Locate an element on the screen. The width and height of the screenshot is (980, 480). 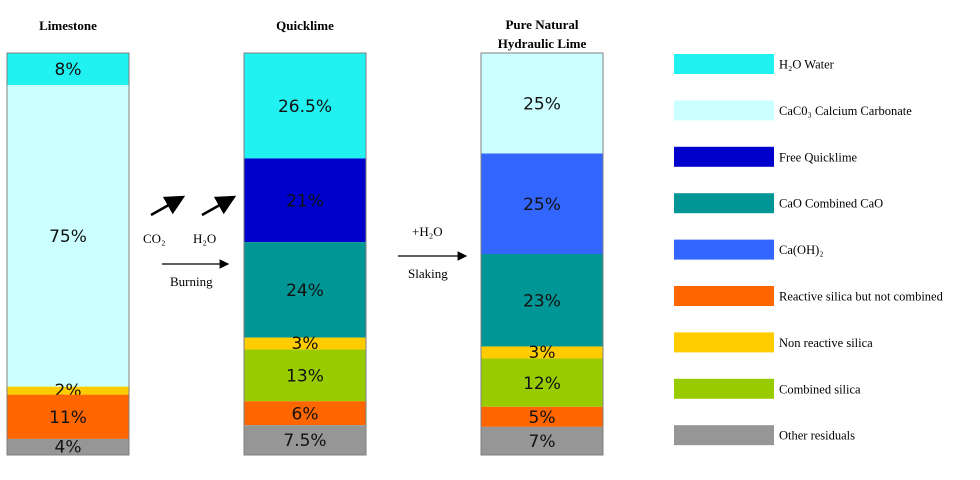
segment-value-label: 21% is located at coordinates (305, 201).